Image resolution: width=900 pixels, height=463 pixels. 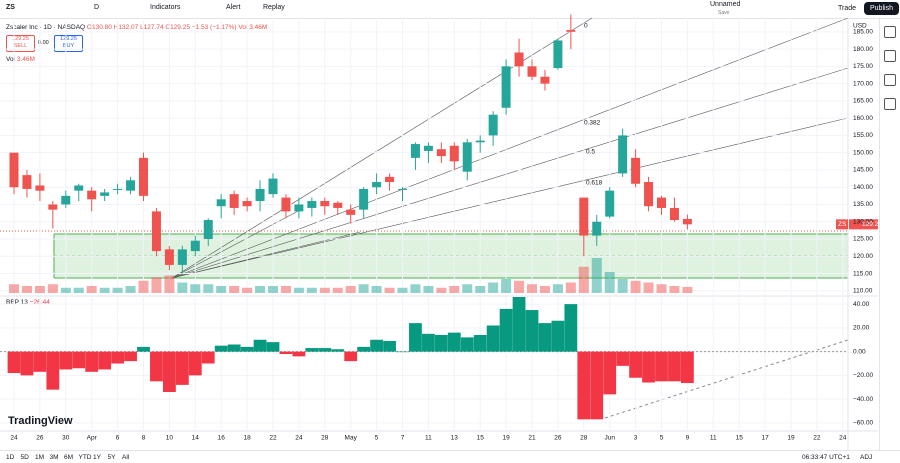 What do you see at coordinates (233, 7) in the screenshot?
I see `alert: Alert` at bounding box center [233, 7].